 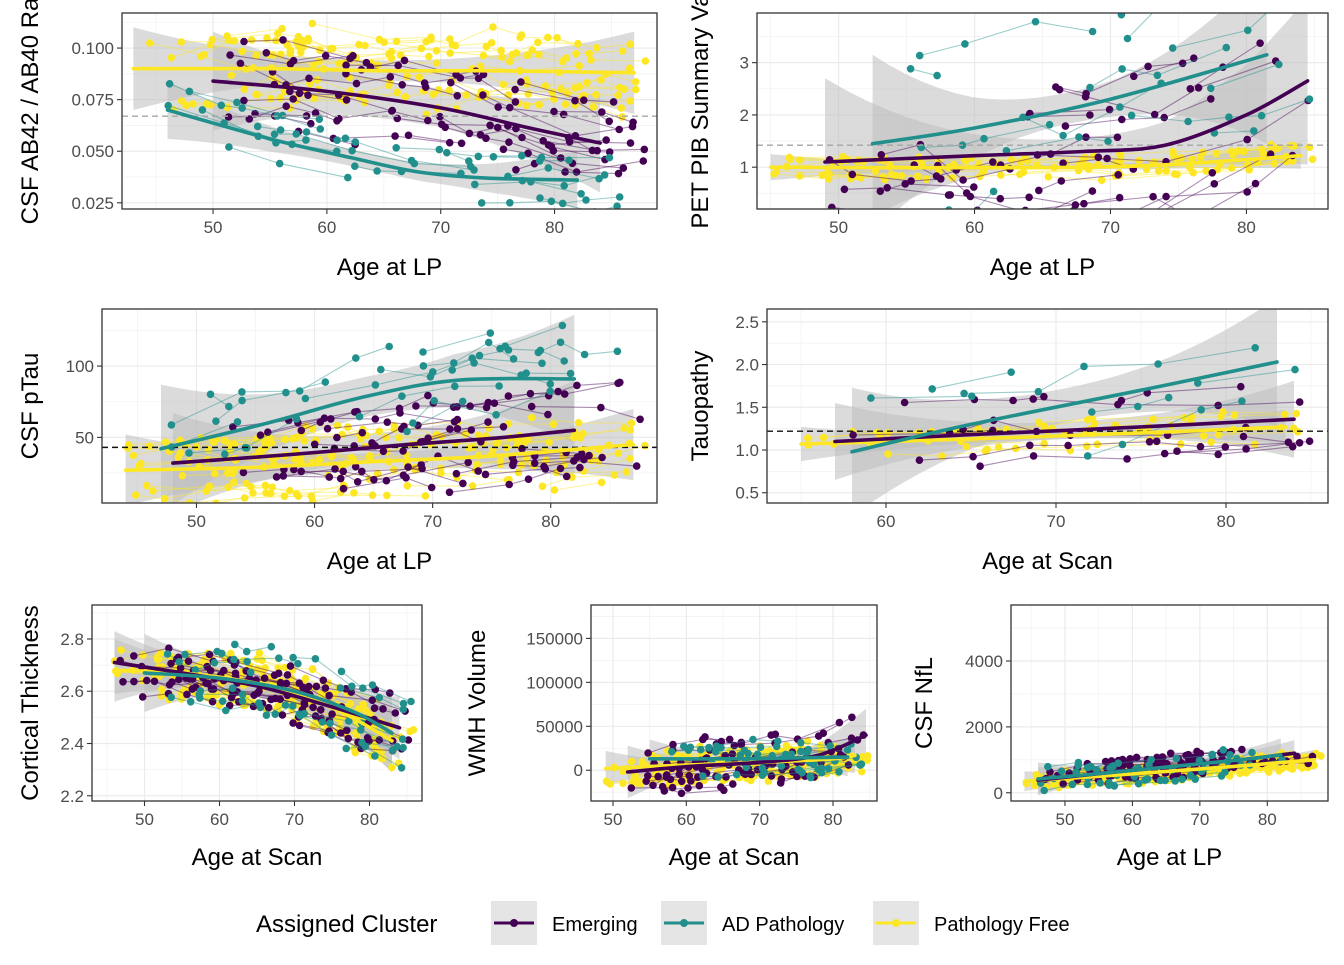 What do you see at coordinates (684, 923) in the screenshot?
I see `legend-point-ad-pathology` at bounding box center [684, 923].